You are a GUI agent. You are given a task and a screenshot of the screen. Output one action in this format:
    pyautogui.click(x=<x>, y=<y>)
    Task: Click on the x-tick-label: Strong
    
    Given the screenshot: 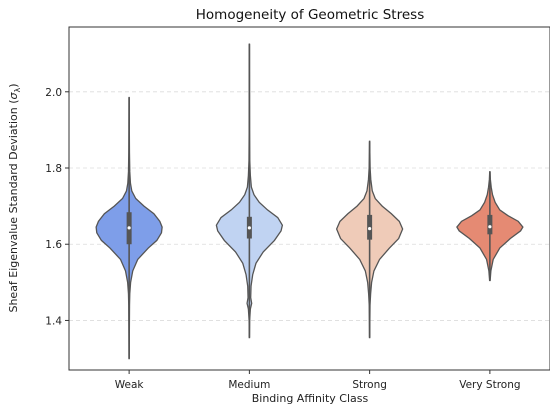 What is the action you would take?
    pyautogui.click(x=369, y=385)
    